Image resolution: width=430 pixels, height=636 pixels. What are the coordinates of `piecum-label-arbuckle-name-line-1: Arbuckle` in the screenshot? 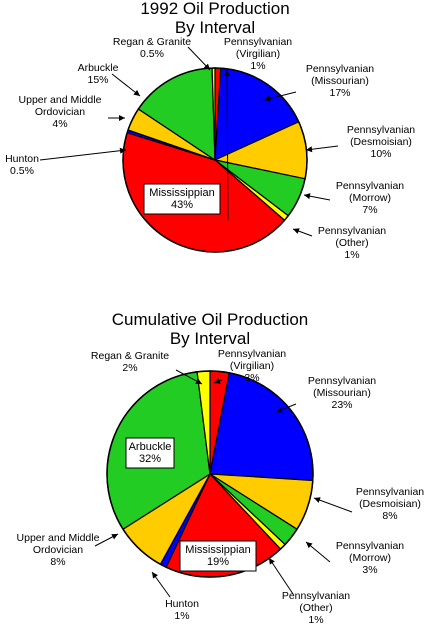 It's located at (150, 447).